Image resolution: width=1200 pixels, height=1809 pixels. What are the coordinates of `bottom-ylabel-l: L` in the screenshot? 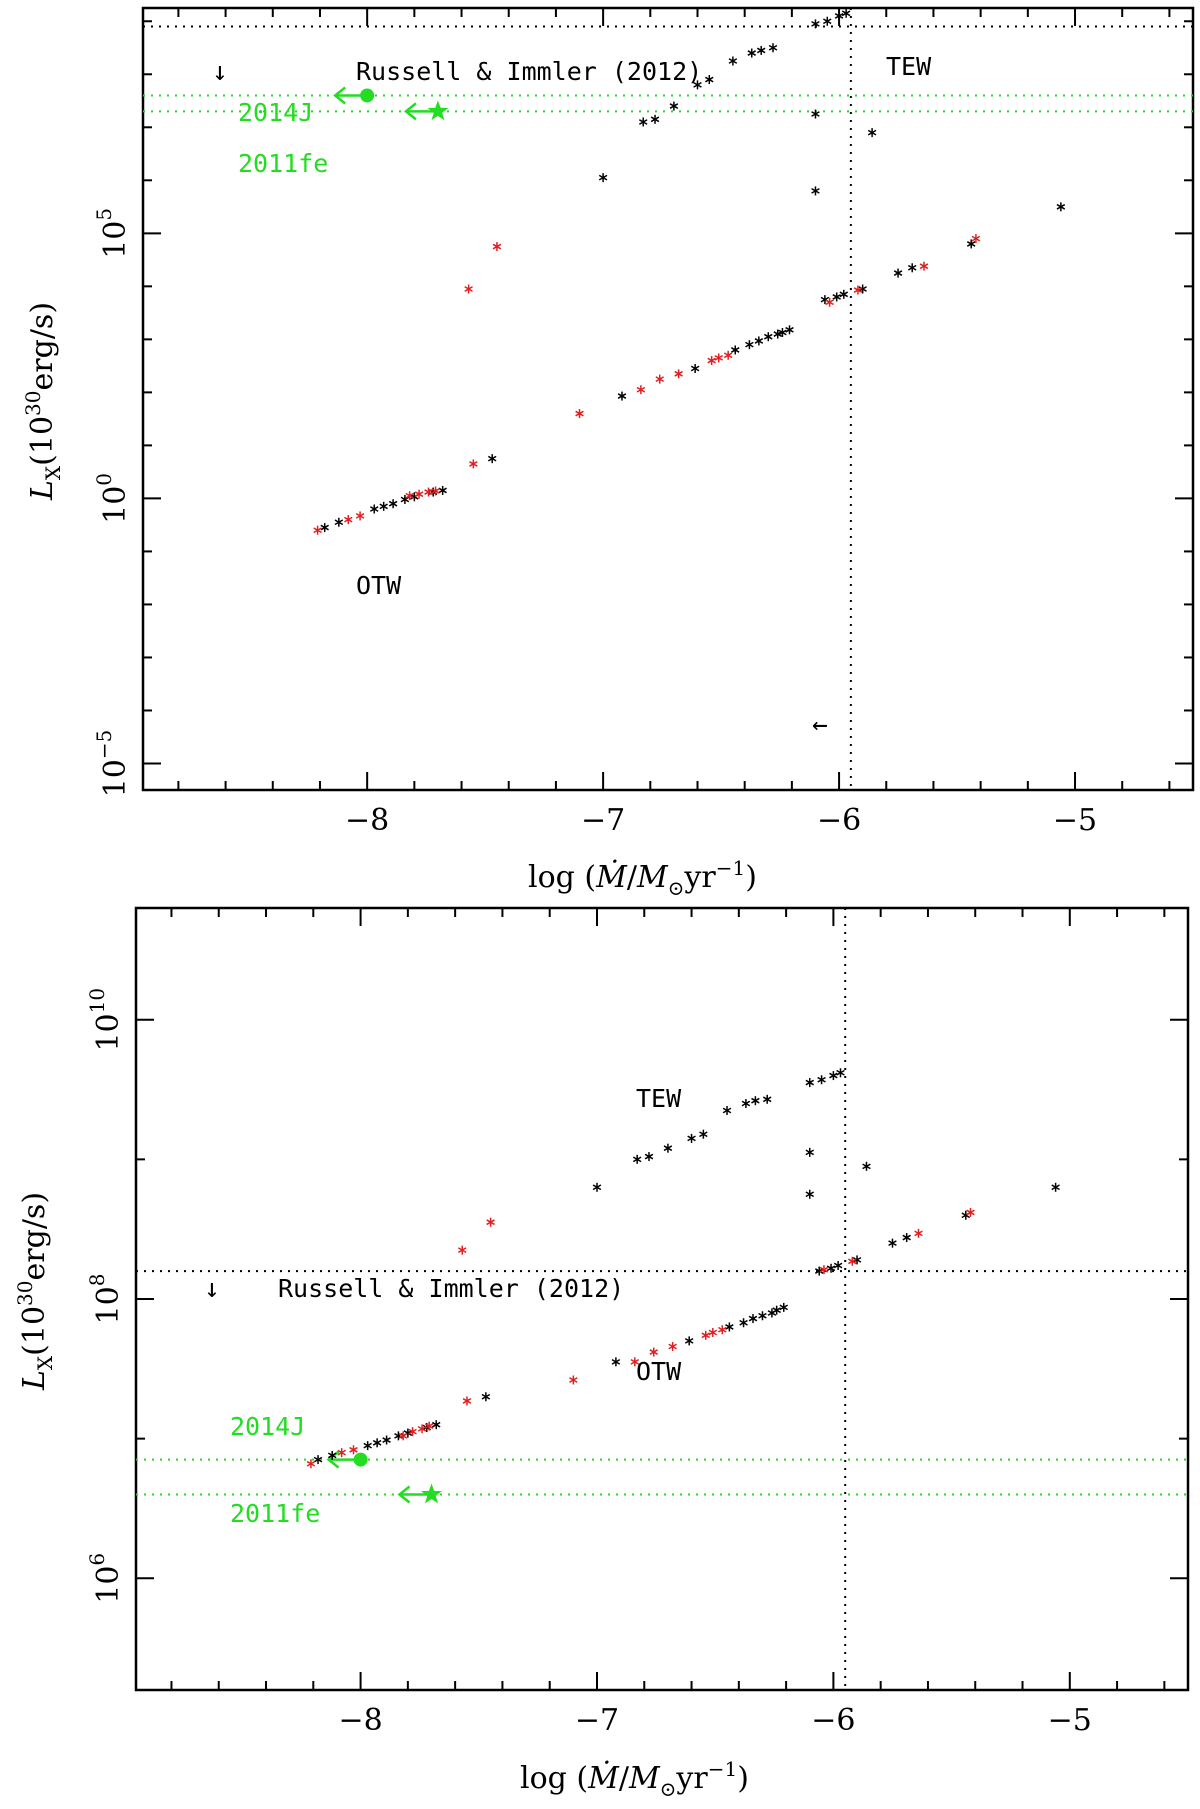 It's located at (34, 1380).